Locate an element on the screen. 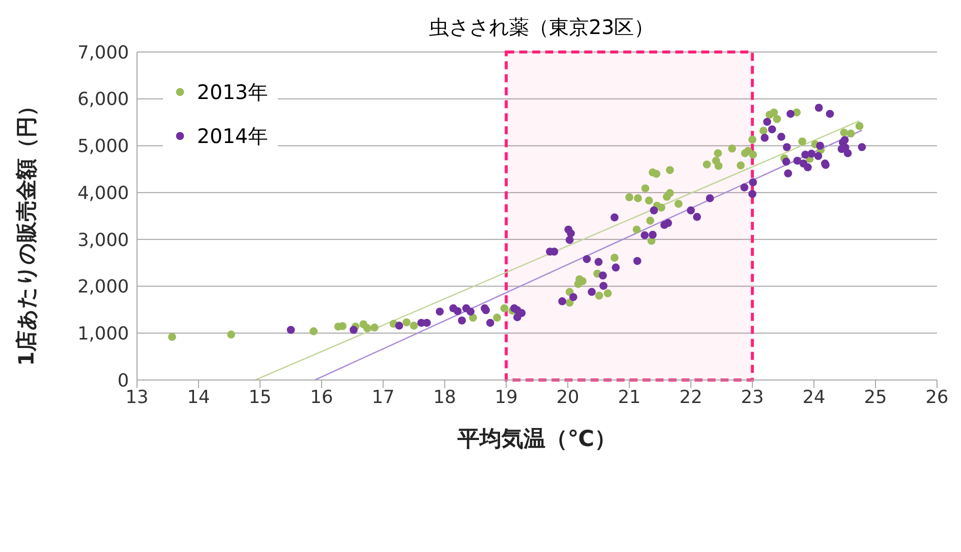  x-tick-label: 14 is located at coordinates (198, 397).